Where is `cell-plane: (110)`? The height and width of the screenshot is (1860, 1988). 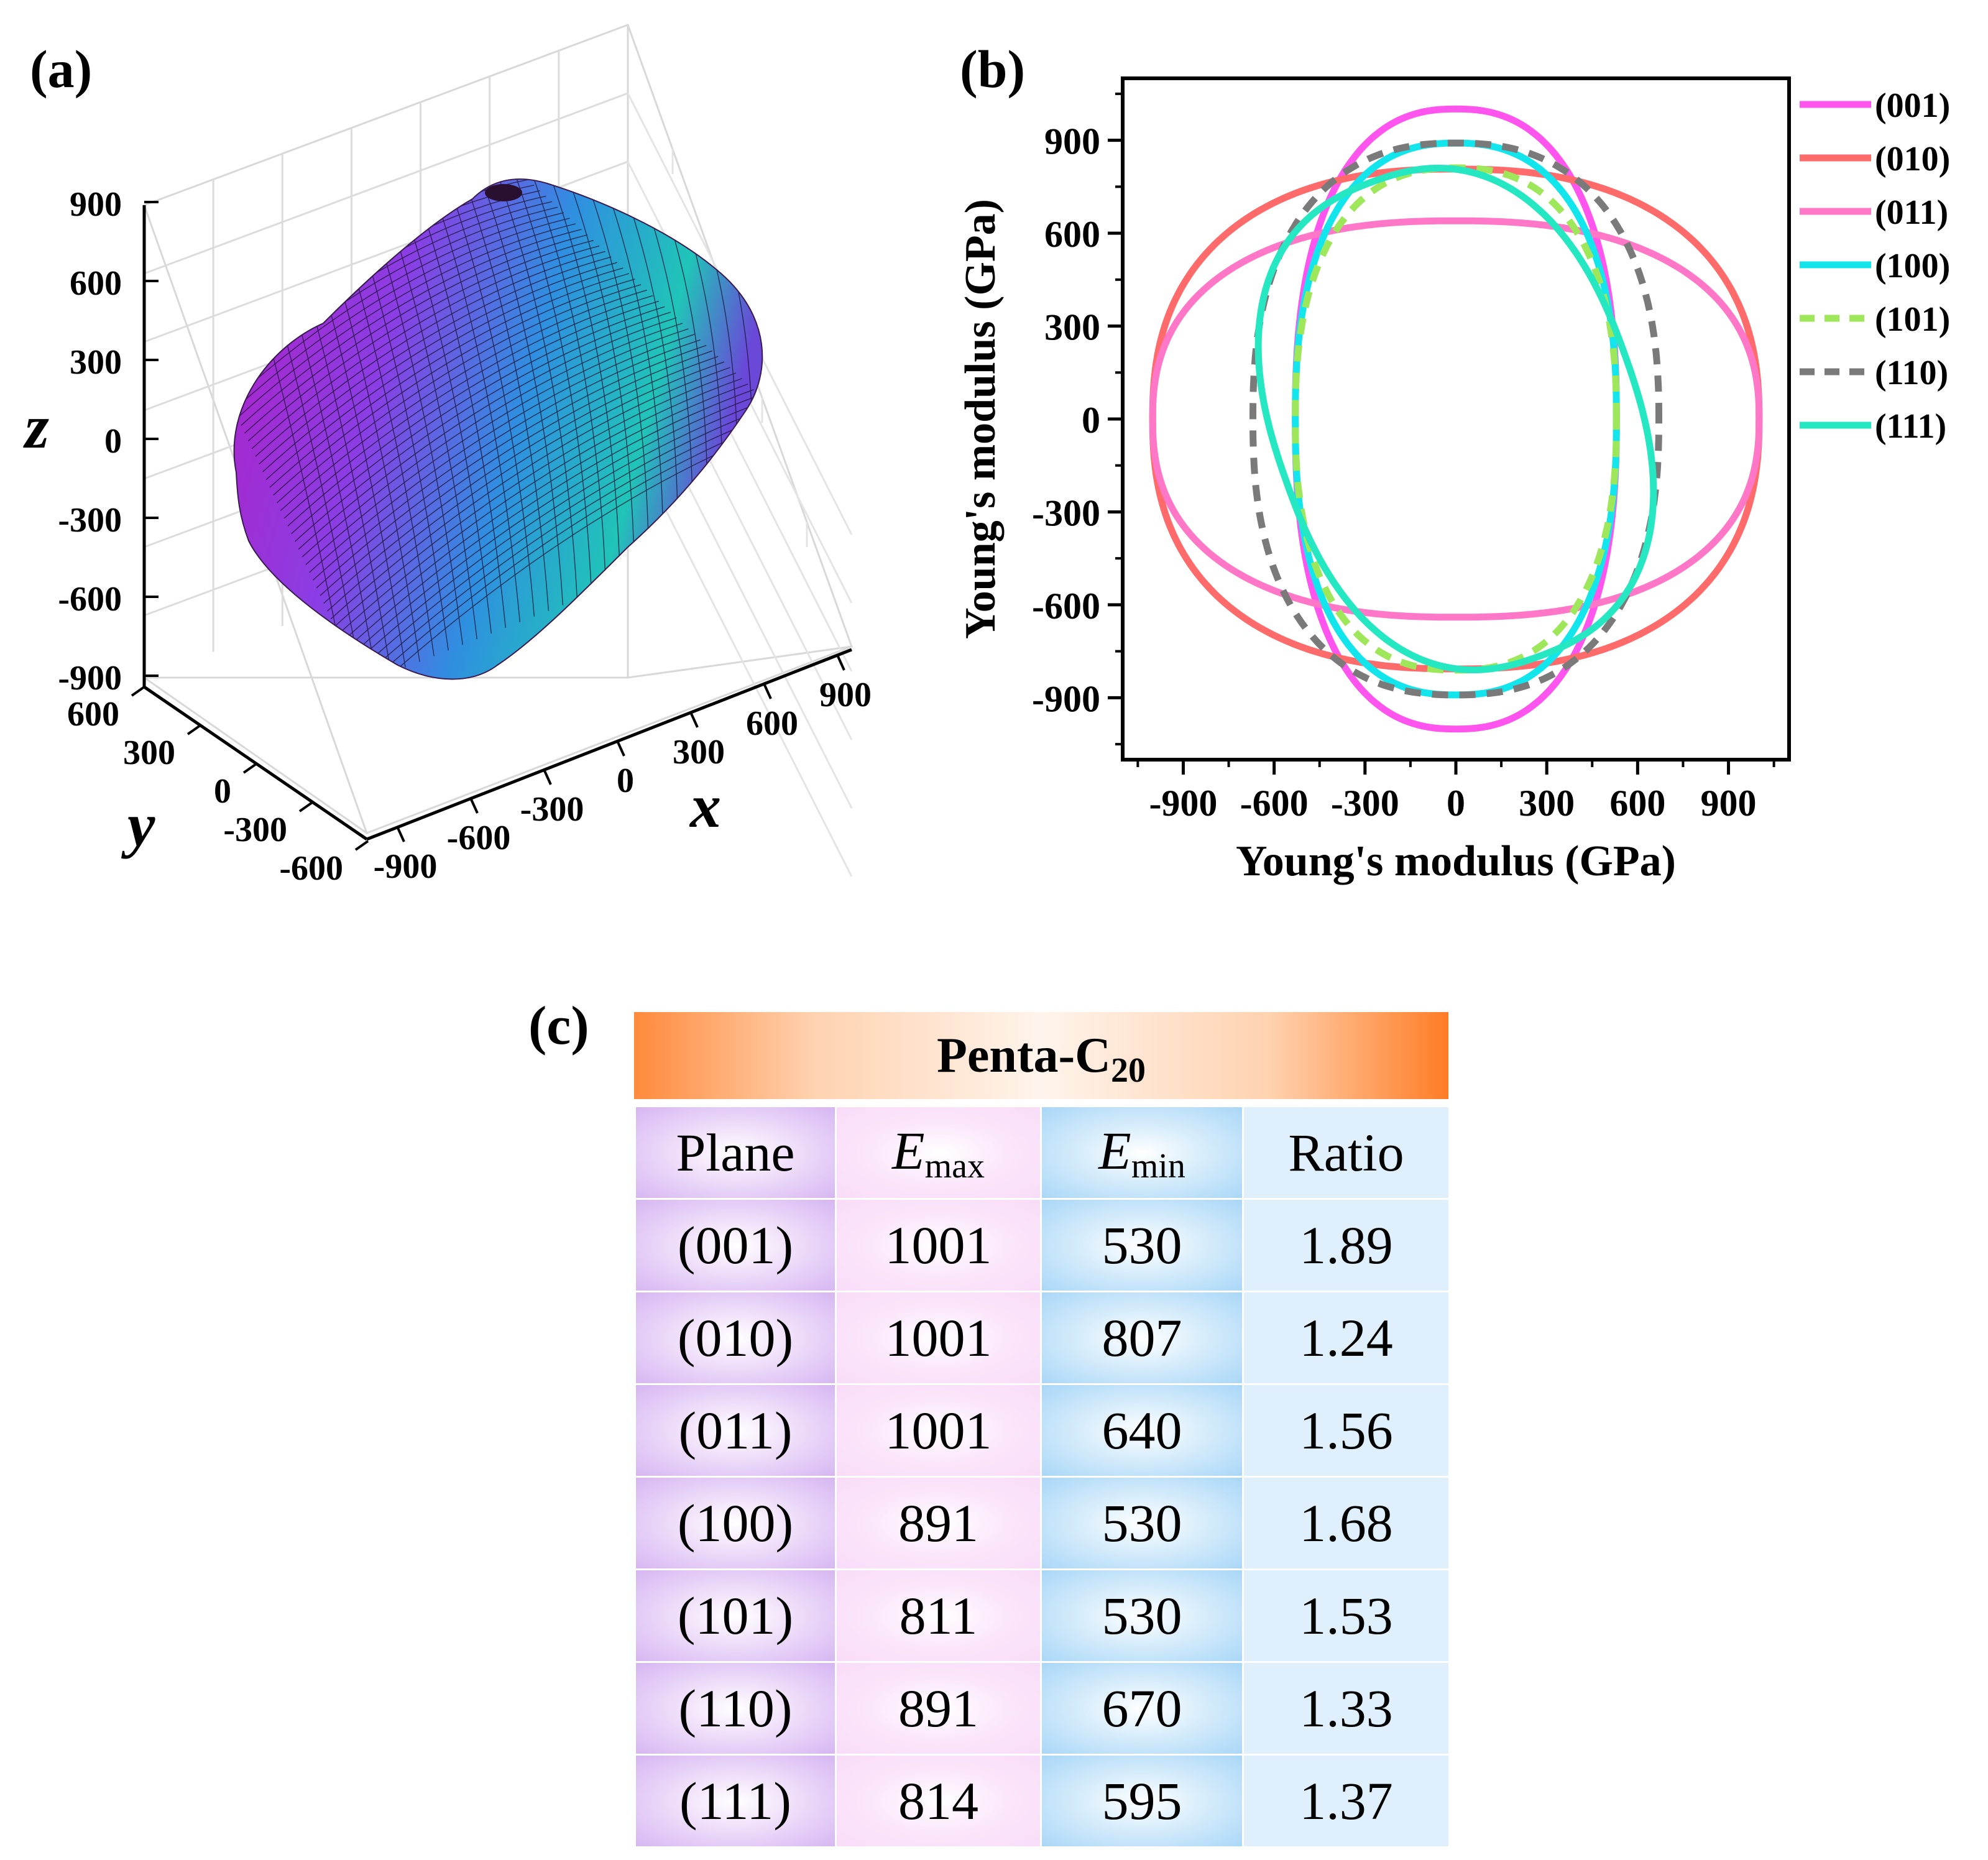 cell-plane: (110) is located at coordinates (735, 1709).